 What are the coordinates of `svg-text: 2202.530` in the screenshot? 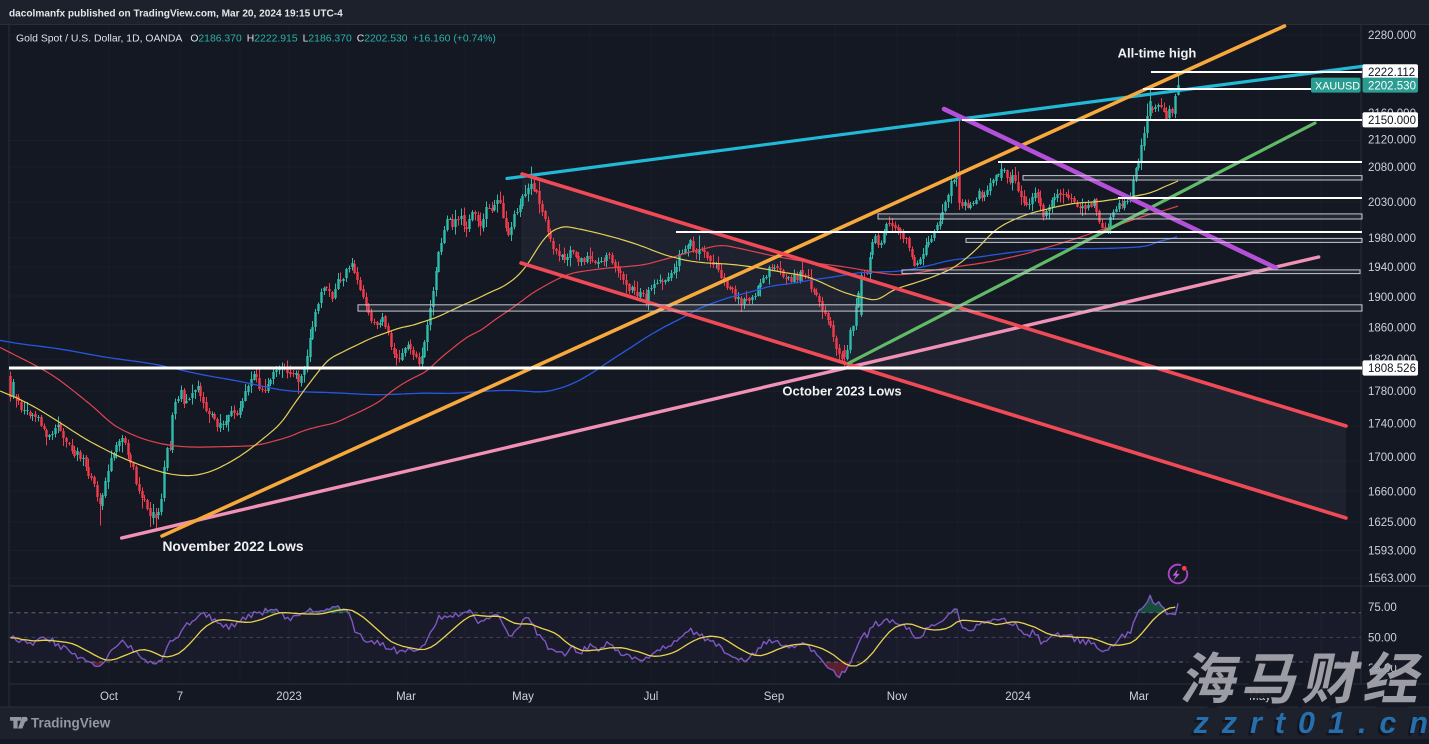 It's located at (1392, 86).